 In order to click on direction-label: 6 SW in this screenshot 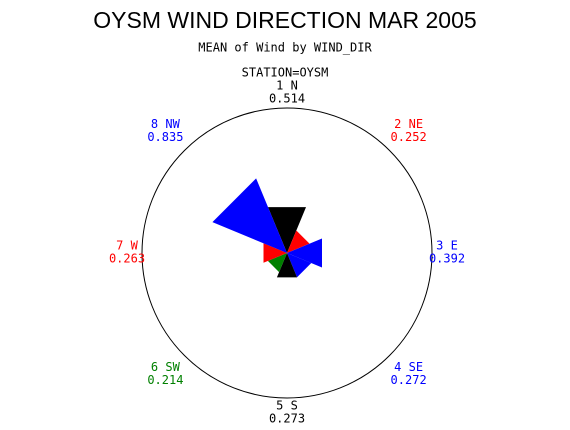, I will do `click(166, 367)`.